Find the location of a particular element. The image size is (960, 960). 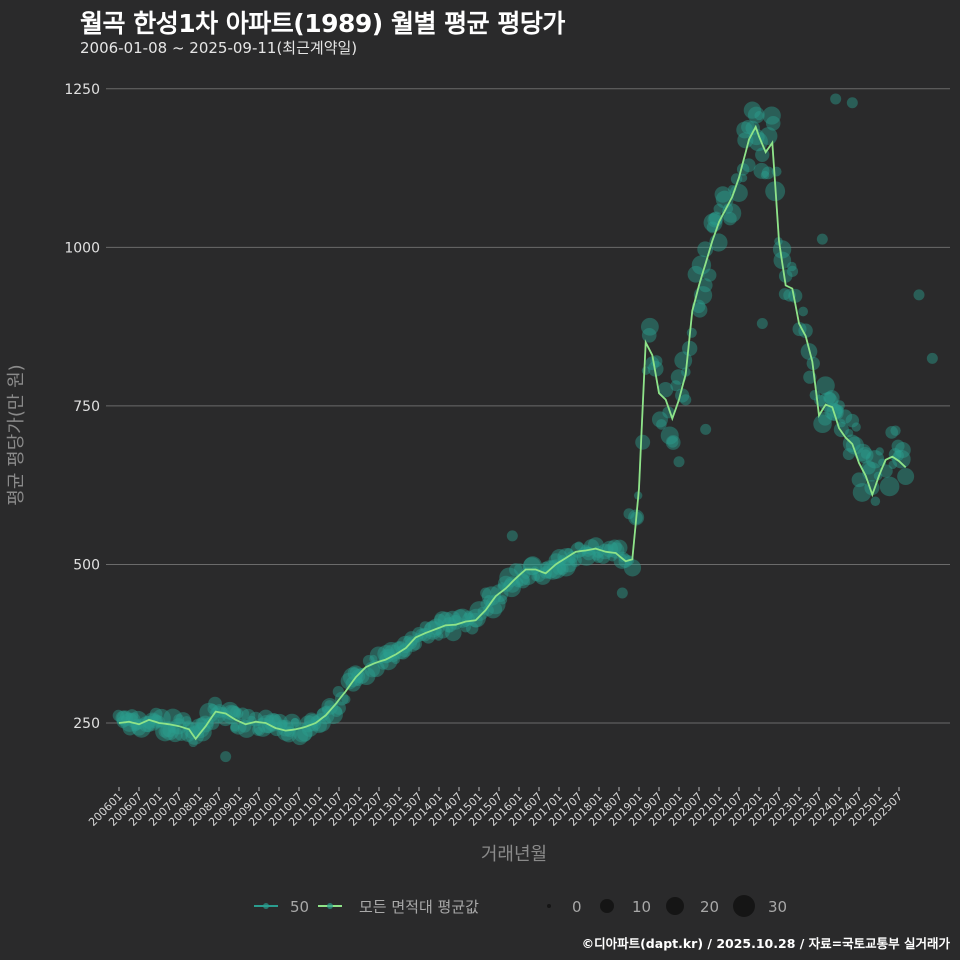

svg-text: 50 is located at coordinates (299, 907).